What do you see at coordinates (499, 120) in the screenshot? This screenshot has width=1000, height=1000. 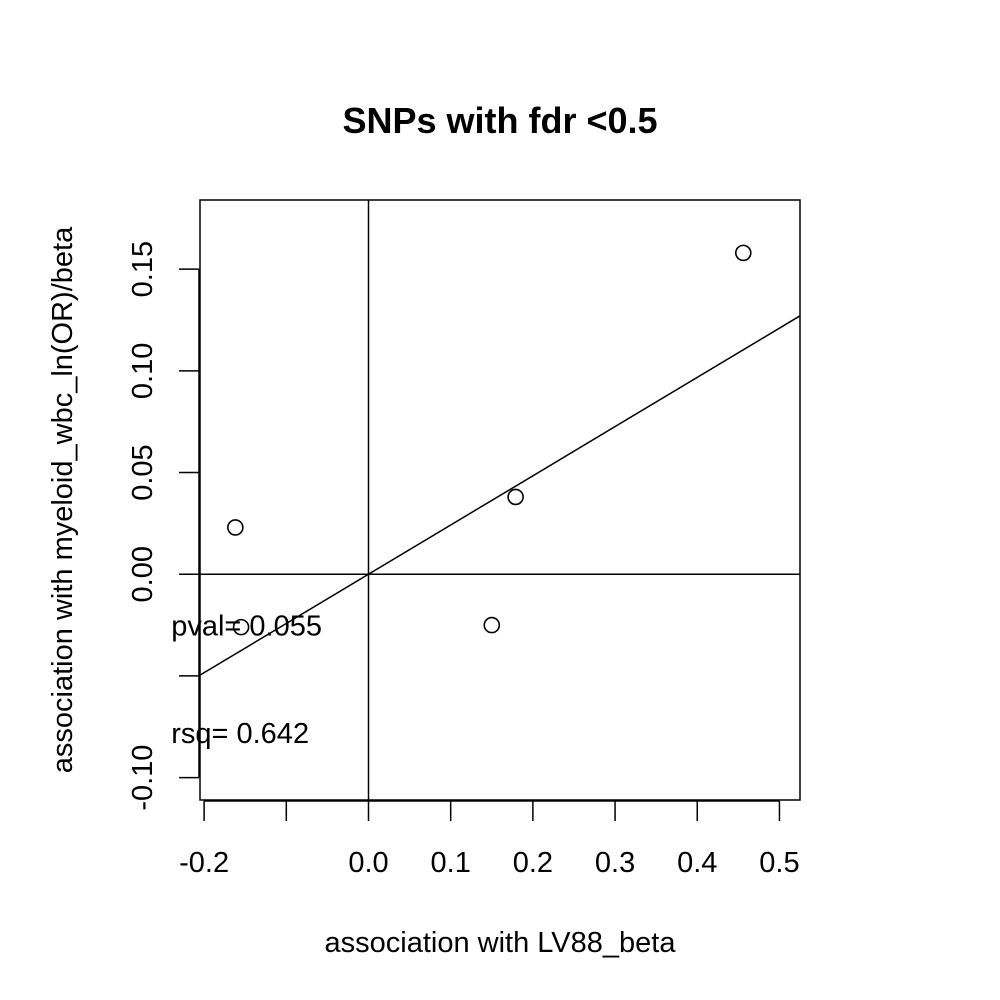 I see `chart-title: SNPs with fdr <0.5` at bounding box center [499, 120].